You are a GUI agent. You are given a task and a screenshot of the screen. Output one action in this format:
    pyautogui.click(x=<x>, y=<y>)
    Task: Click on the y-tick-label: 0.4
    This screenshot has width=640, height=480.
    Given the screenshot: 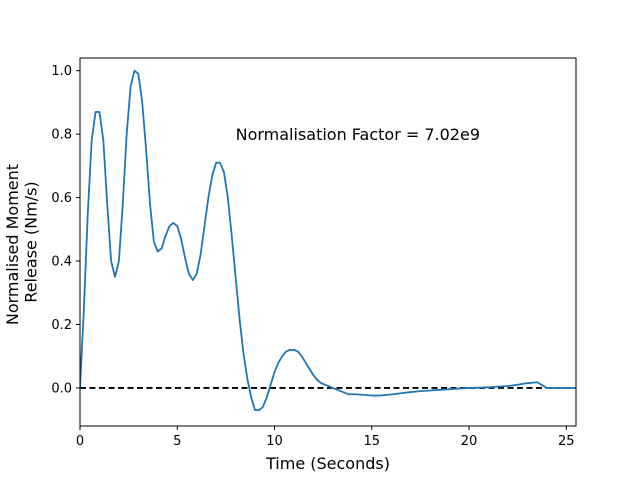 What is the action you would take?
    pyautogui.click(x=61, y=262)
    